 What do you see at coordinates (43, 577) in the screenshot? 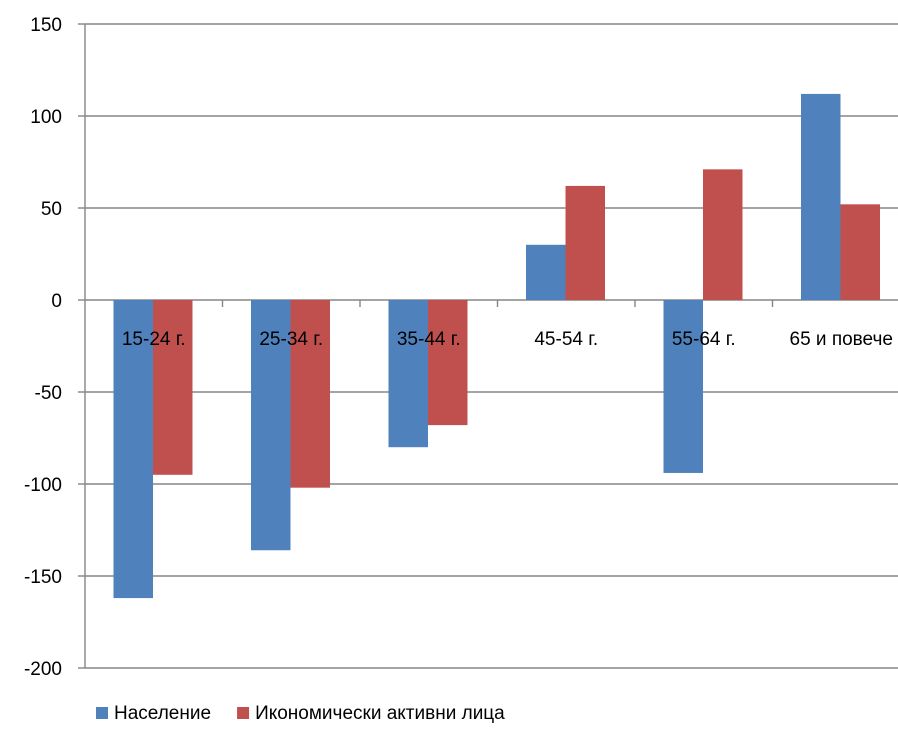
I see `y-axis-tick-label: -150` at bounding box center [43, 577].